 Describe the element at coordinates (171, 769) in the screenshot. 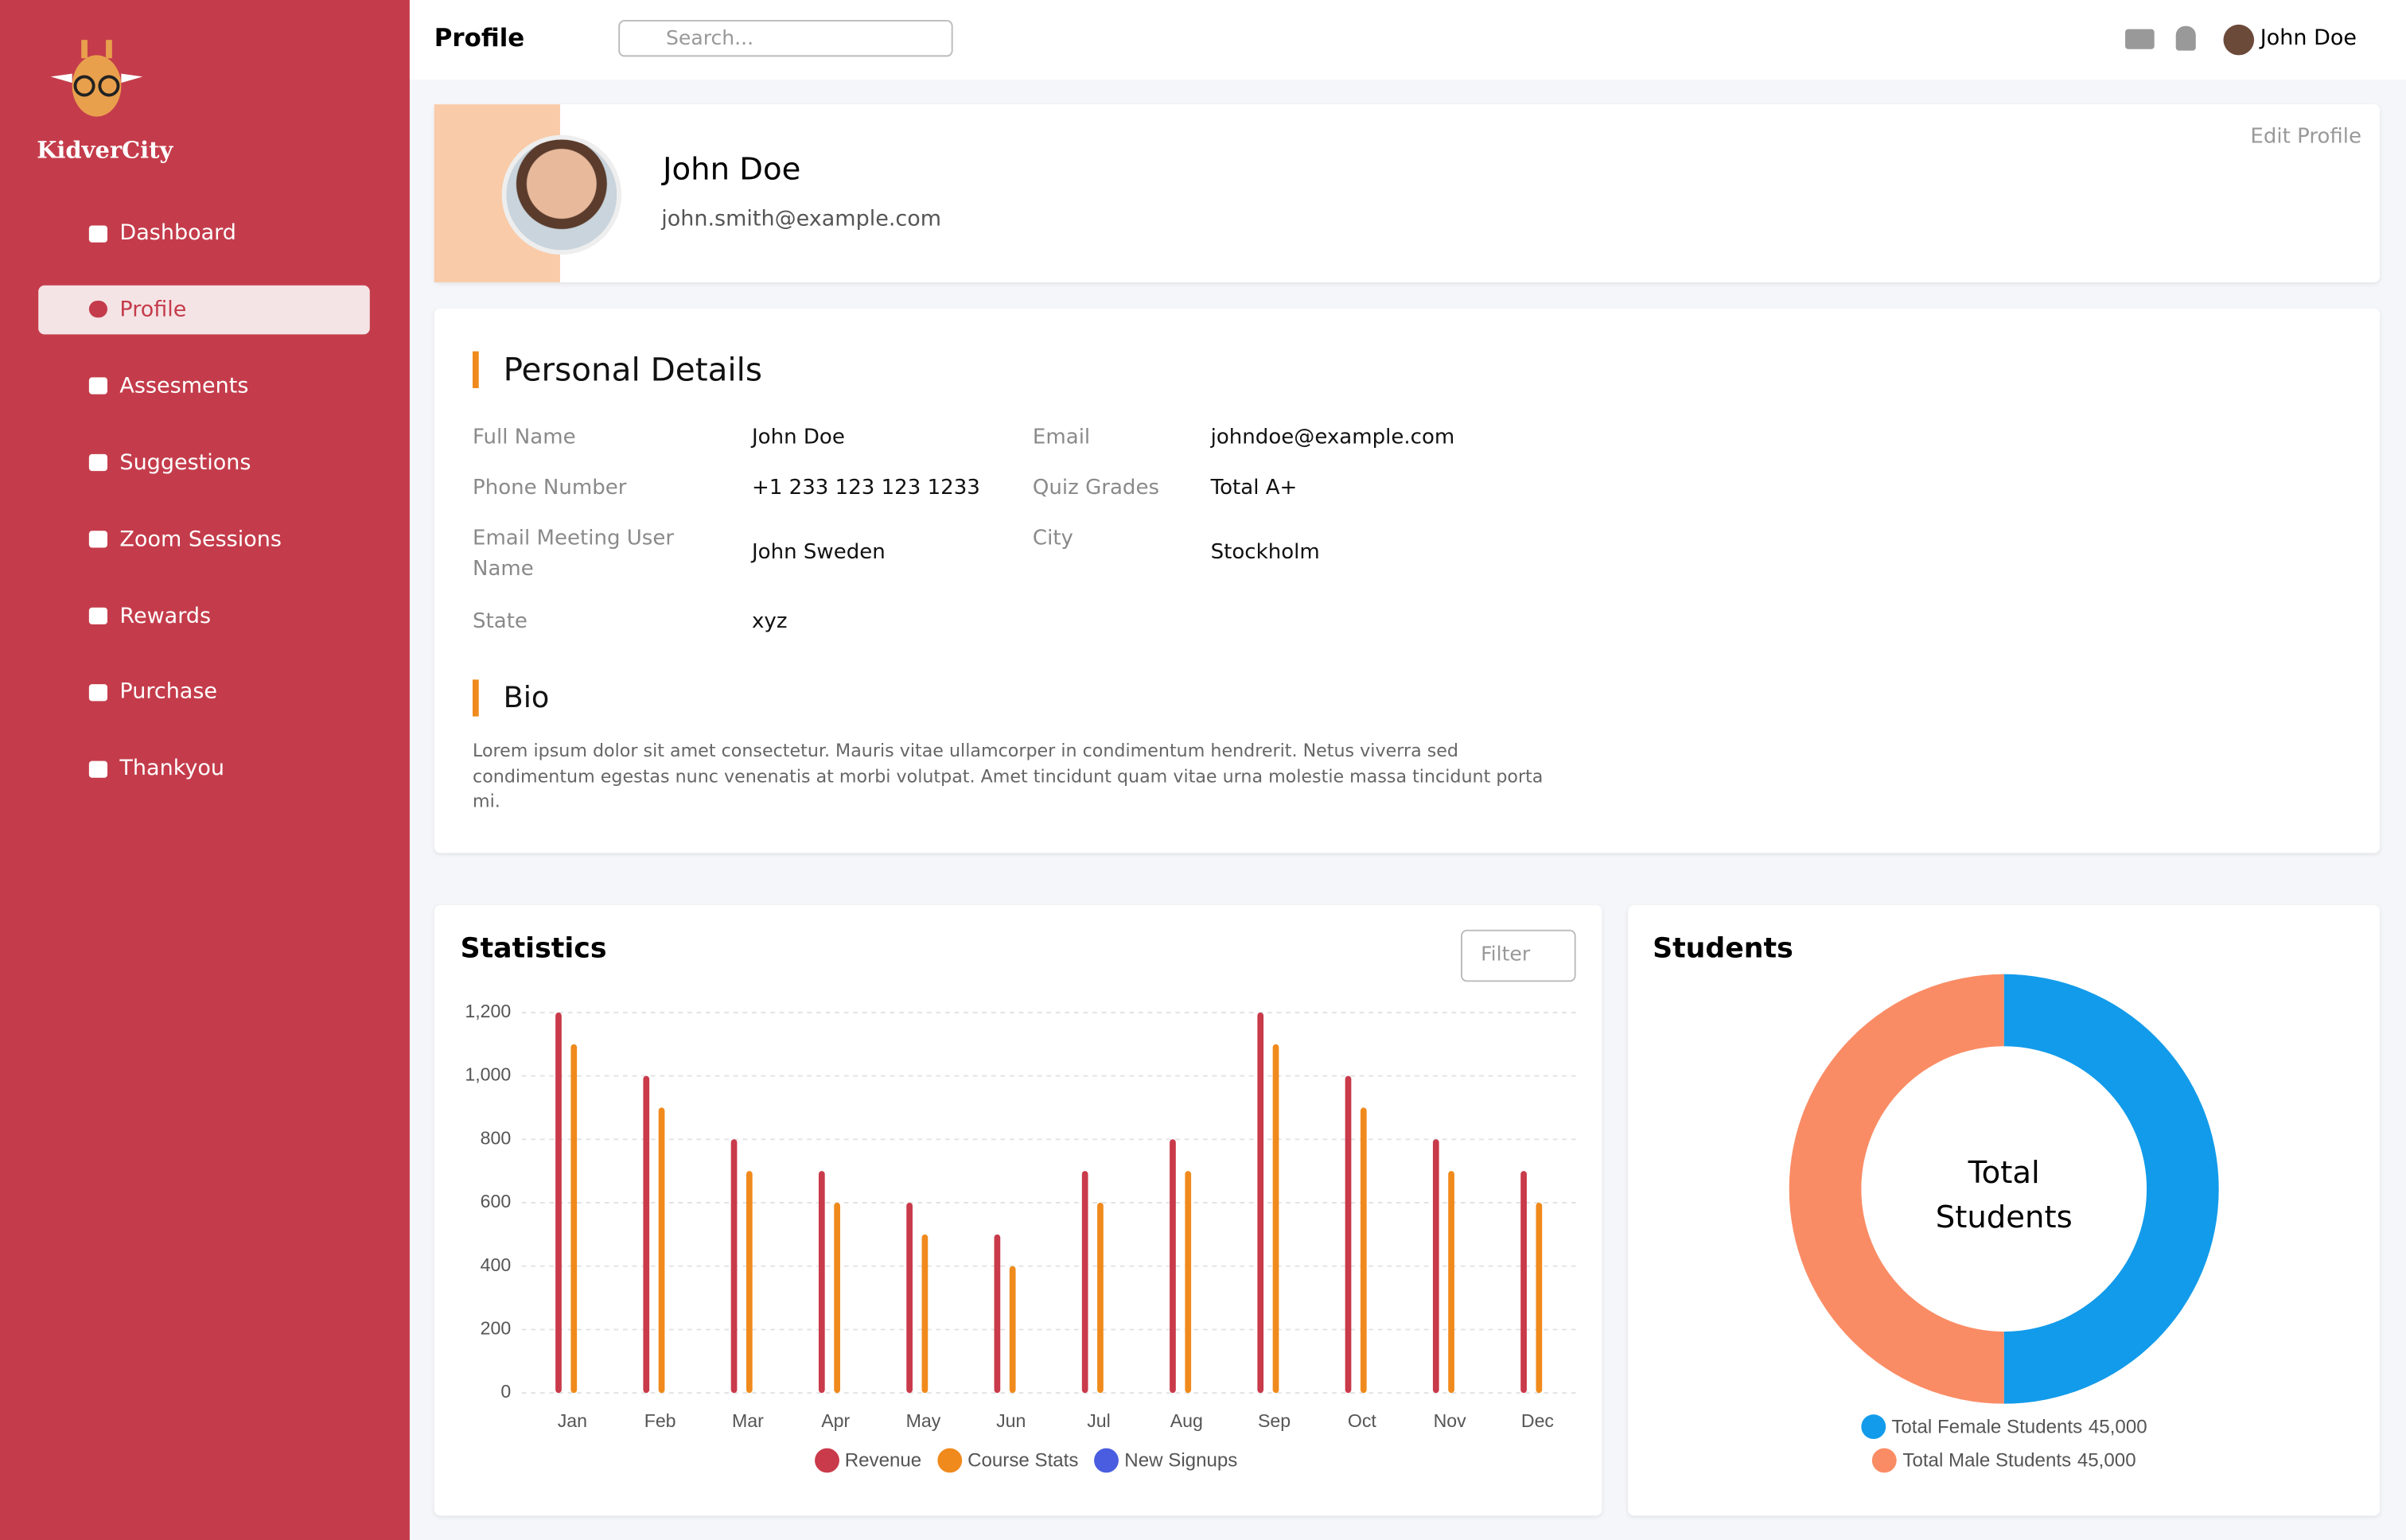

I see `nav-label: Thankyou` at that location.